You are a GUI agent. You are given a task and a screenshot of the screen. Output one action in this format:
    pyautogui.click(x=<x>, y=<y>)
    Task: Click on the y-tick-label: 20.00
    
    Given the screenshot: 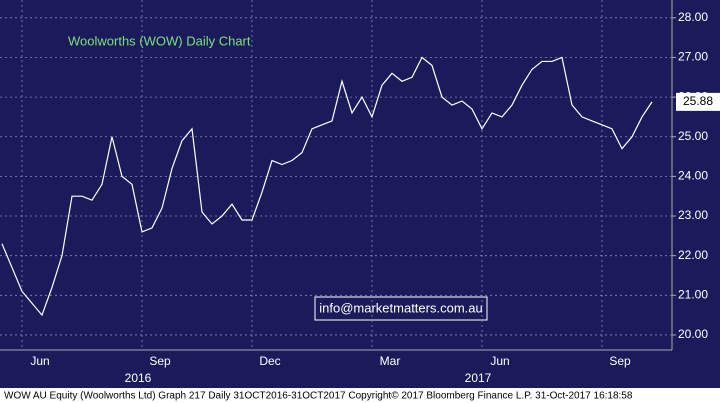 What is the action you would take?
    pyautogui.click(x=693, y=334)
    